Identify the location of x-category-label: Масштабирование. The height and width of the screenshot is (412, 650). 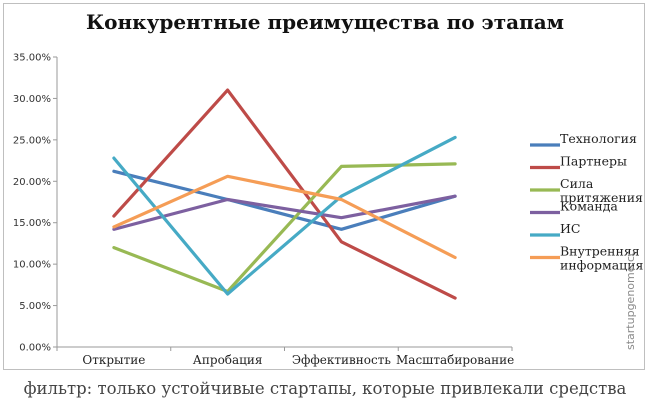
(455, 360).